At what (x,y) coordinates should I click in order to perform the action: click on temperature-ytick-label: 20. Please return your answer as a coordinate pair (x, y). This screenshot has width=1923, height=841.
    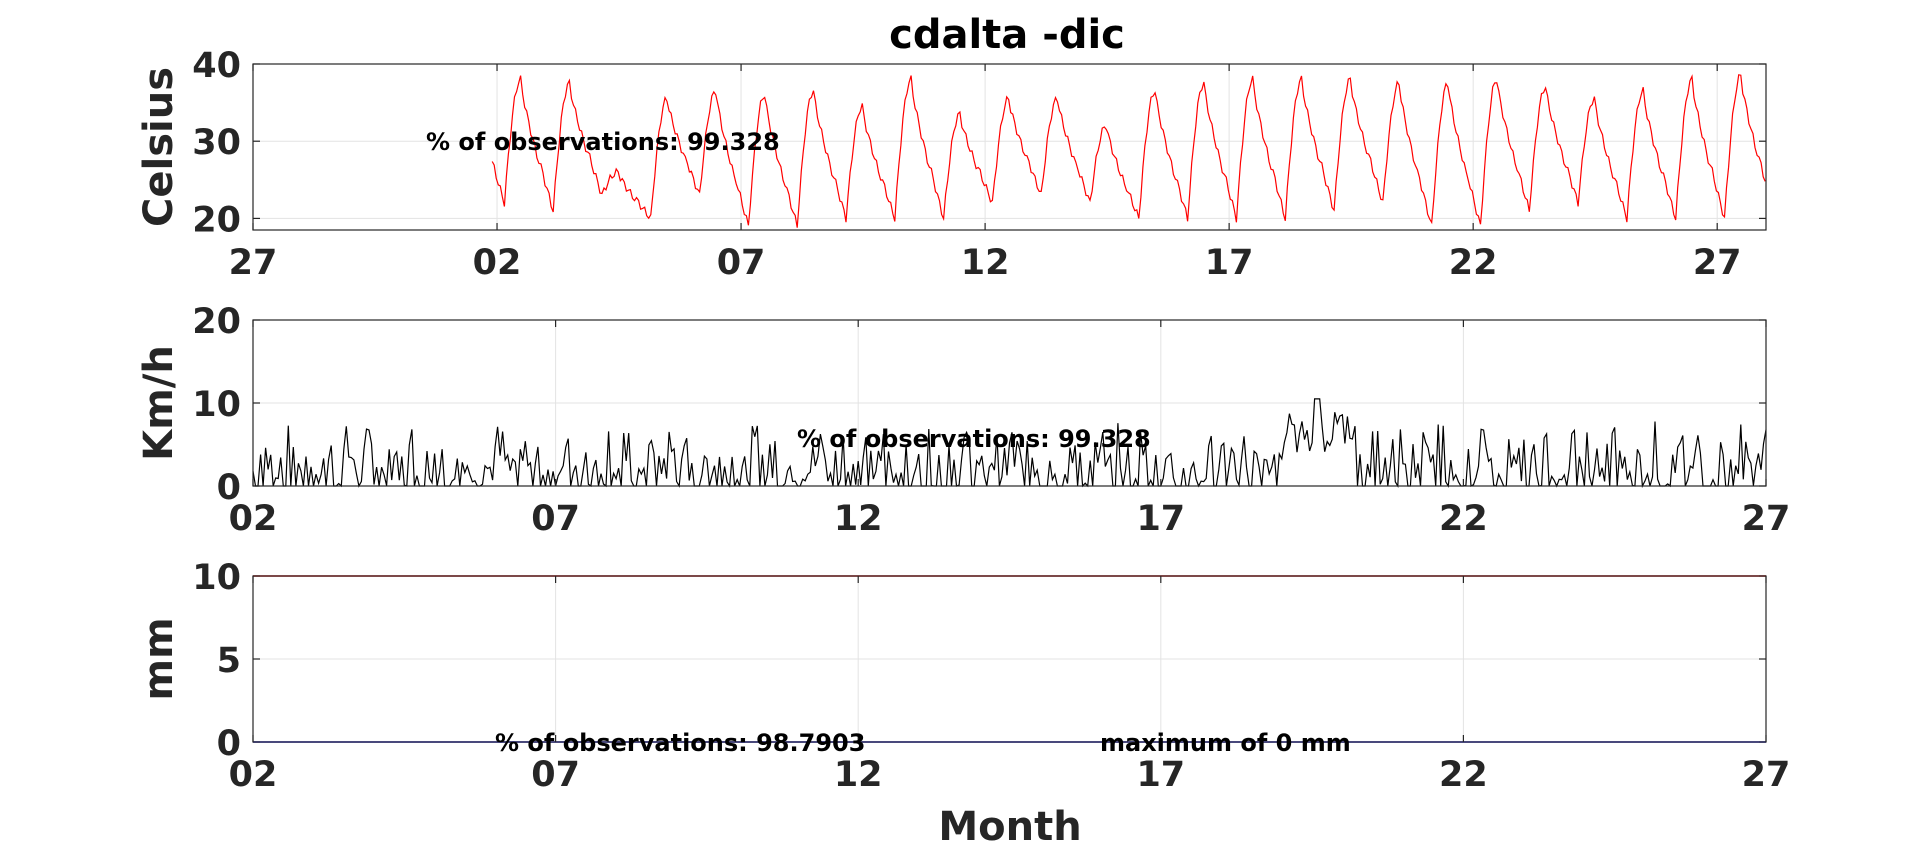
    Looking at the image, I should click on (216, 220).